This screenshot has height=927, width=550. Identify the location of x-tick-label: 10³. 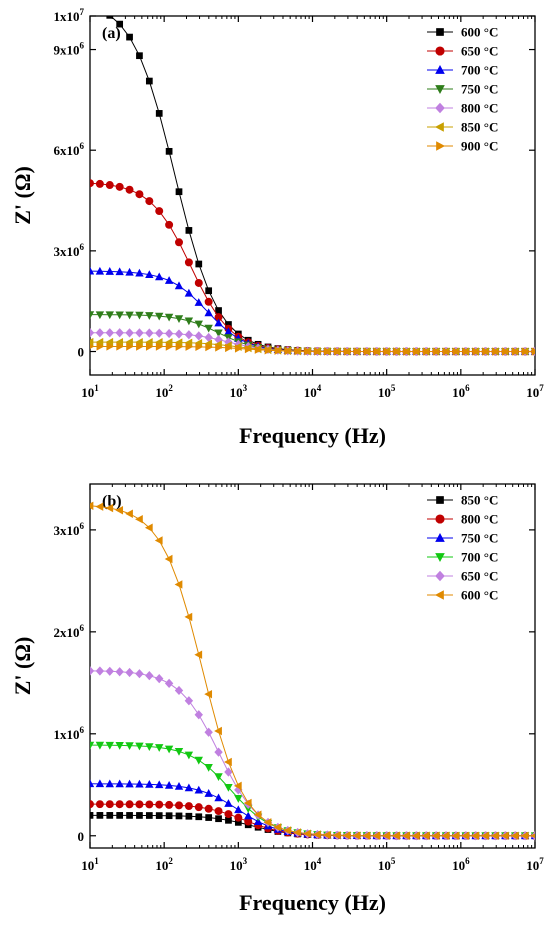
(239, 391).